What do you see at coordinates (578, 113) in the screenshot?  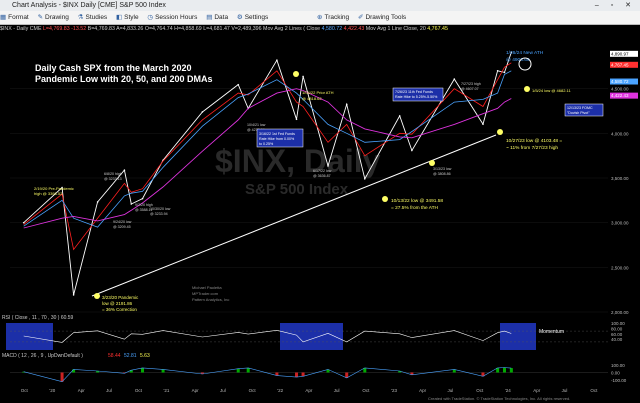 I see `fomc-text-2: "Dovish Pivot"` at bounding box center [578, 113].